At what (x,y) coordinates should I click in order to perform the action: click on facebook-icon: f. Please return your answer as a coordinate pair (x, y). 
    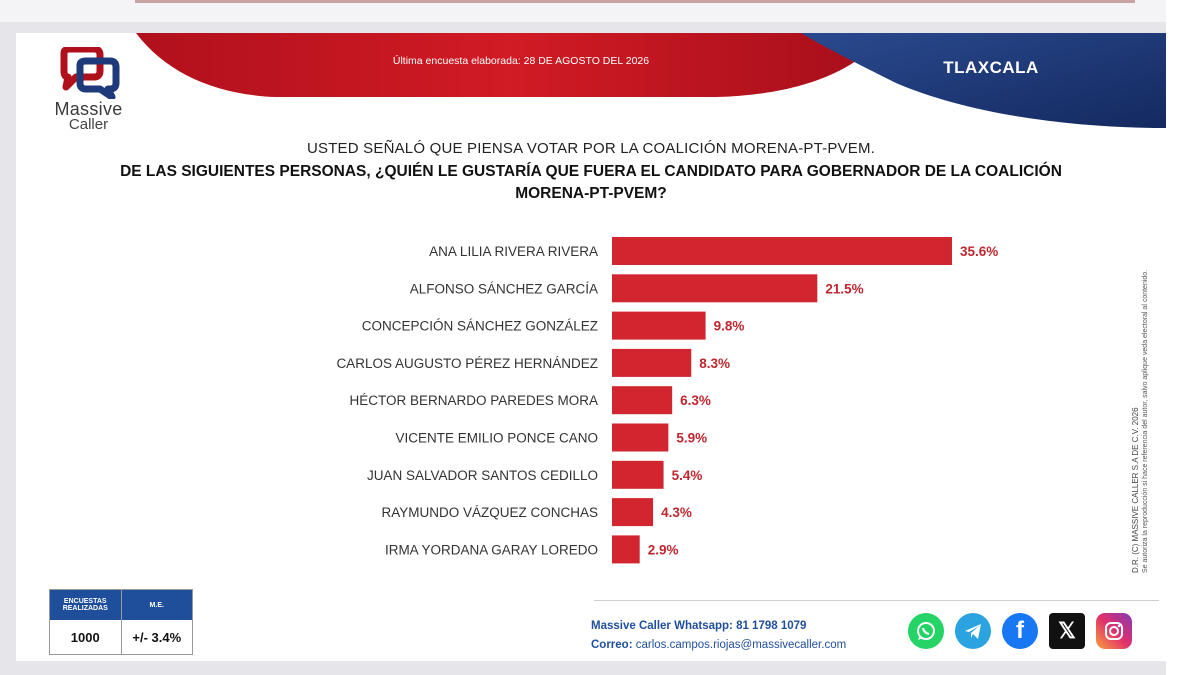
    Looking at the image, I should click on (1020, 631).